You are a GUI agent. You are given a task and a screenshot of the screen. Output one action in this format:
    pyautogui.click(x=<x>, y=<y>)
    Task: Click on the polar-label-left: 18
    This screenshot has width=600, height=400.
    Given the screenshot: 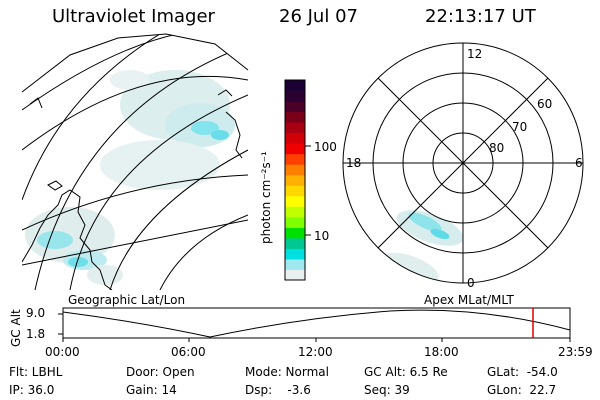 What is the action you would take?
    pyautogui.click(x=354, y=163)
    